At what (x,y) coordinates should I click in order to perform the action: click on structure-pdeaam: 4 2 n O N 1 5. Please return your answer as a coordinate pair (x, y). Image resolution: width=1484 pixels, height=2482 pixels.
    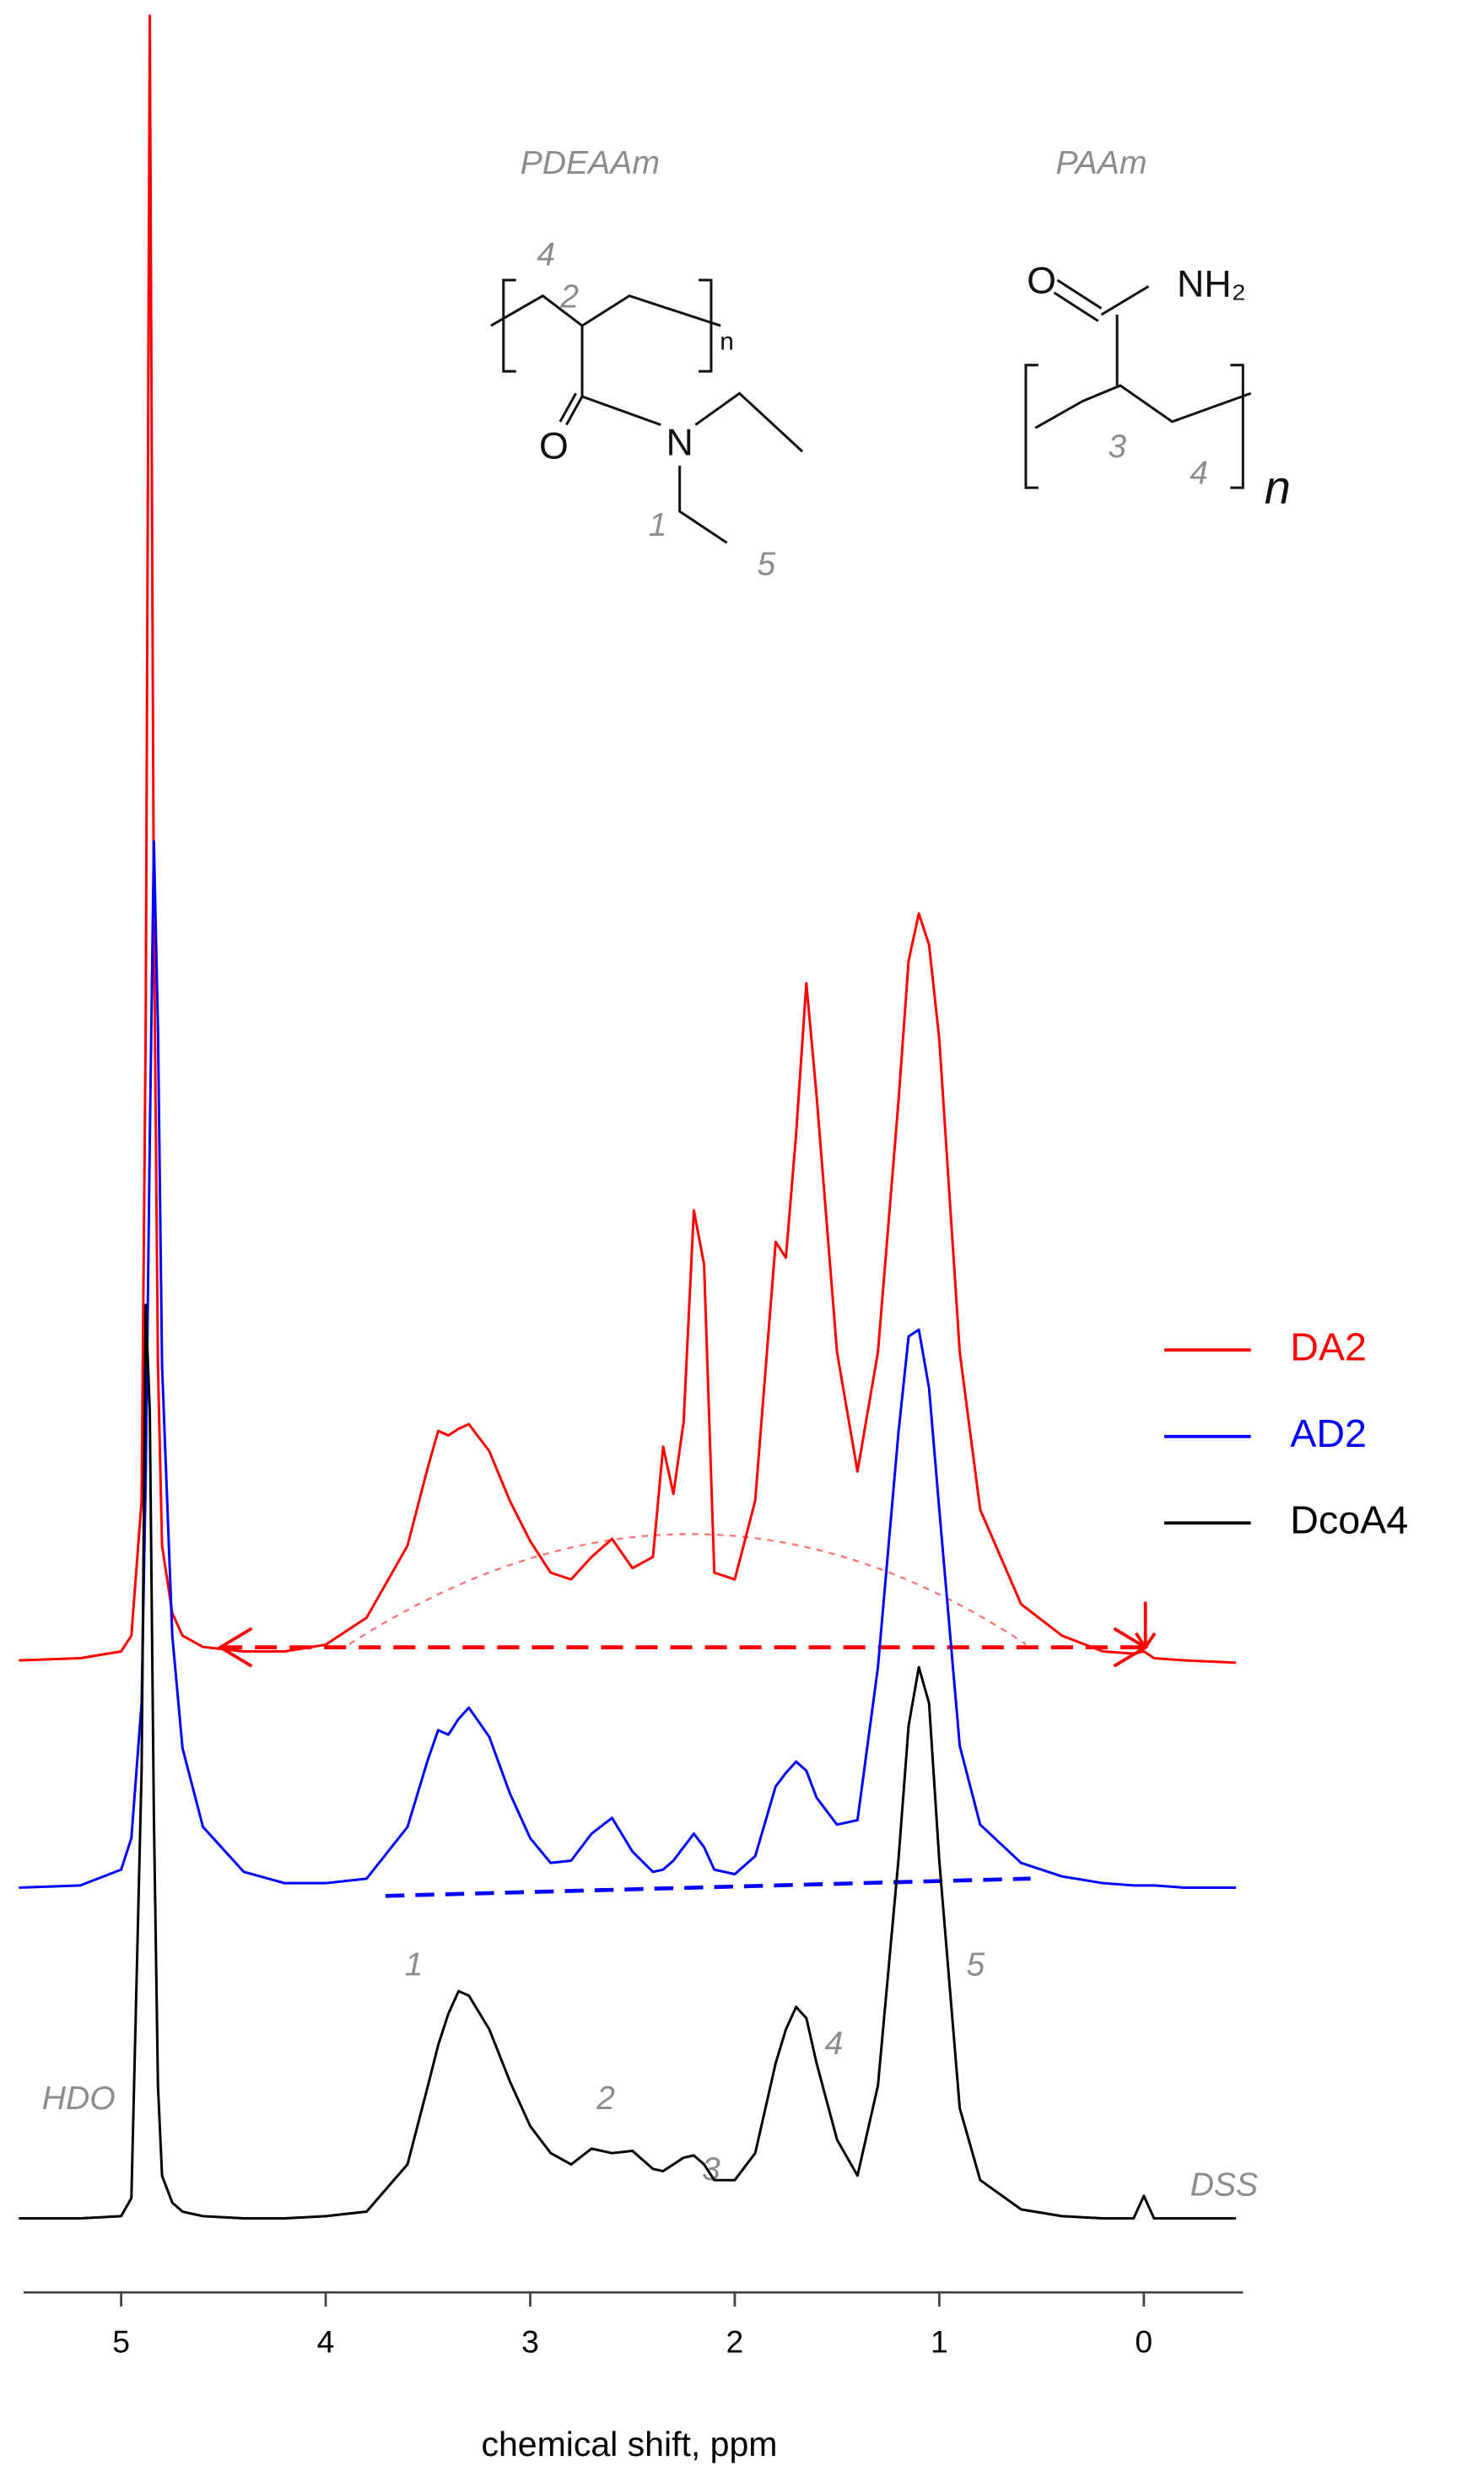
    Looking at the image, I should click on (647, 409).